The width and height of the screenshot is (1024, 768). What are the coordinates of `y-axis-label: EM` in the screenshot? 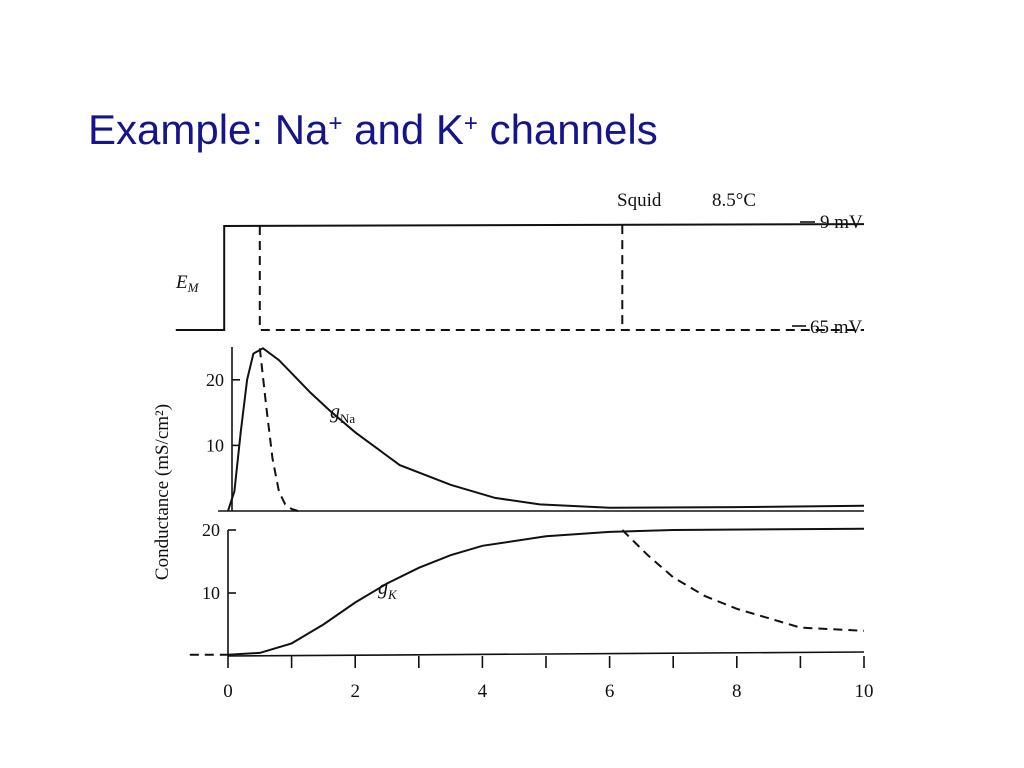 It's located at (187, 283).